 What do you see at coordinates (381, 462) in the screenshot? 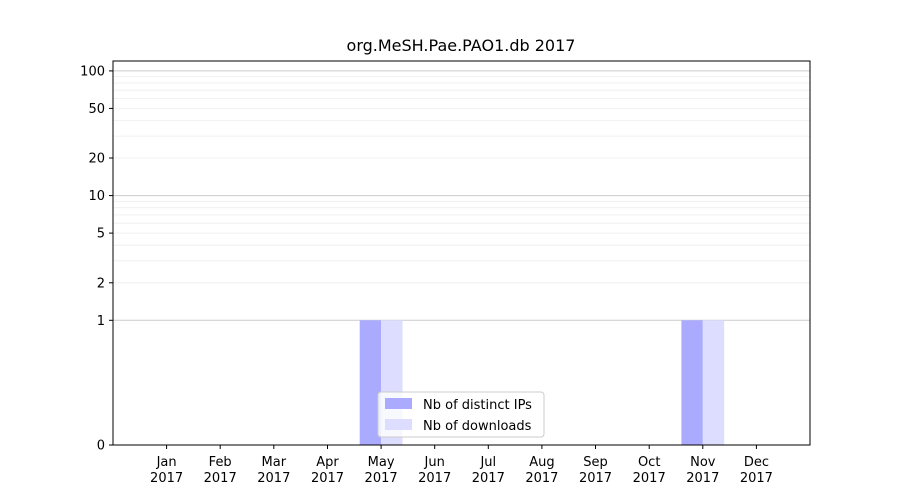
I see `x-tick-label-month: May` at bounding box center [381, 462].